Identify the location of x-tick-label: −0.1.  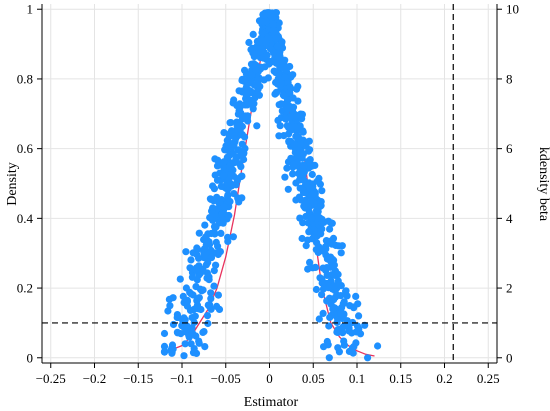
(182, 378).